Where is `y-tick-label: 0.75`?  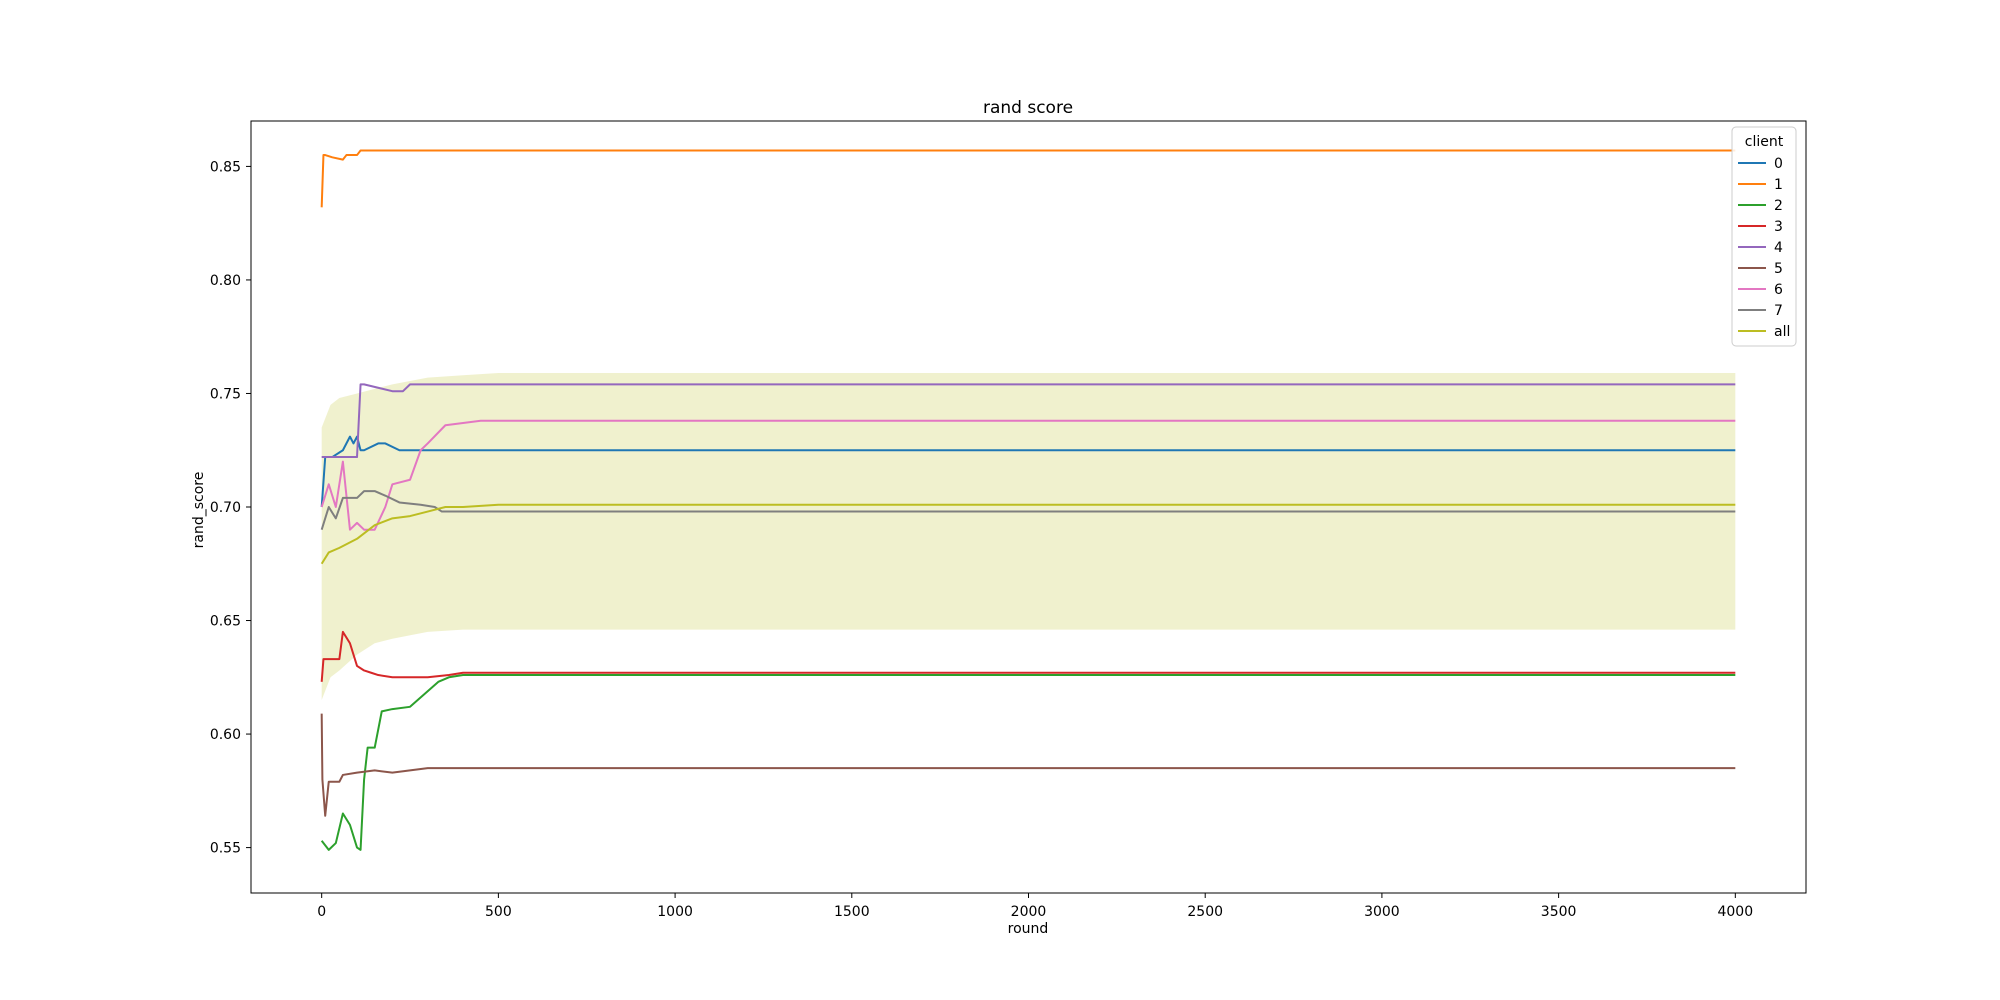 y-tick-label: 0.75 is located at coordinates (225, 394).